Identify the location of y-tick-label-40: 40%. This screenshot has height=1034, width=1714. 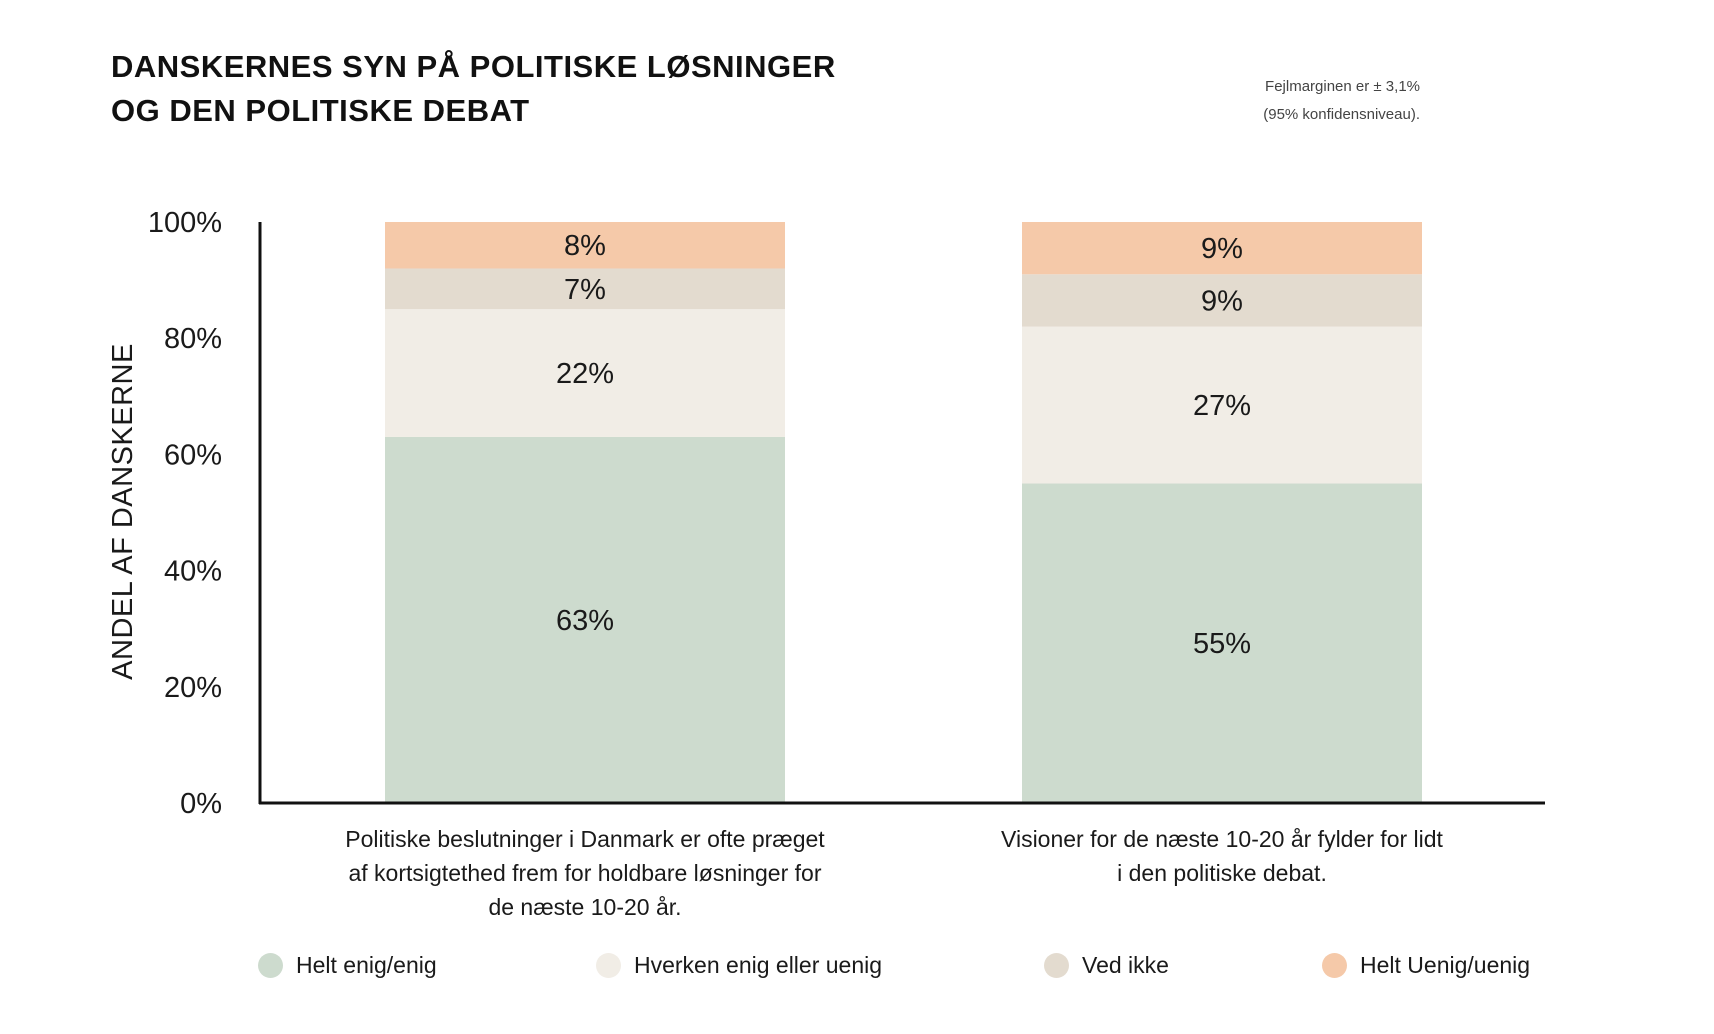
(193, 572).